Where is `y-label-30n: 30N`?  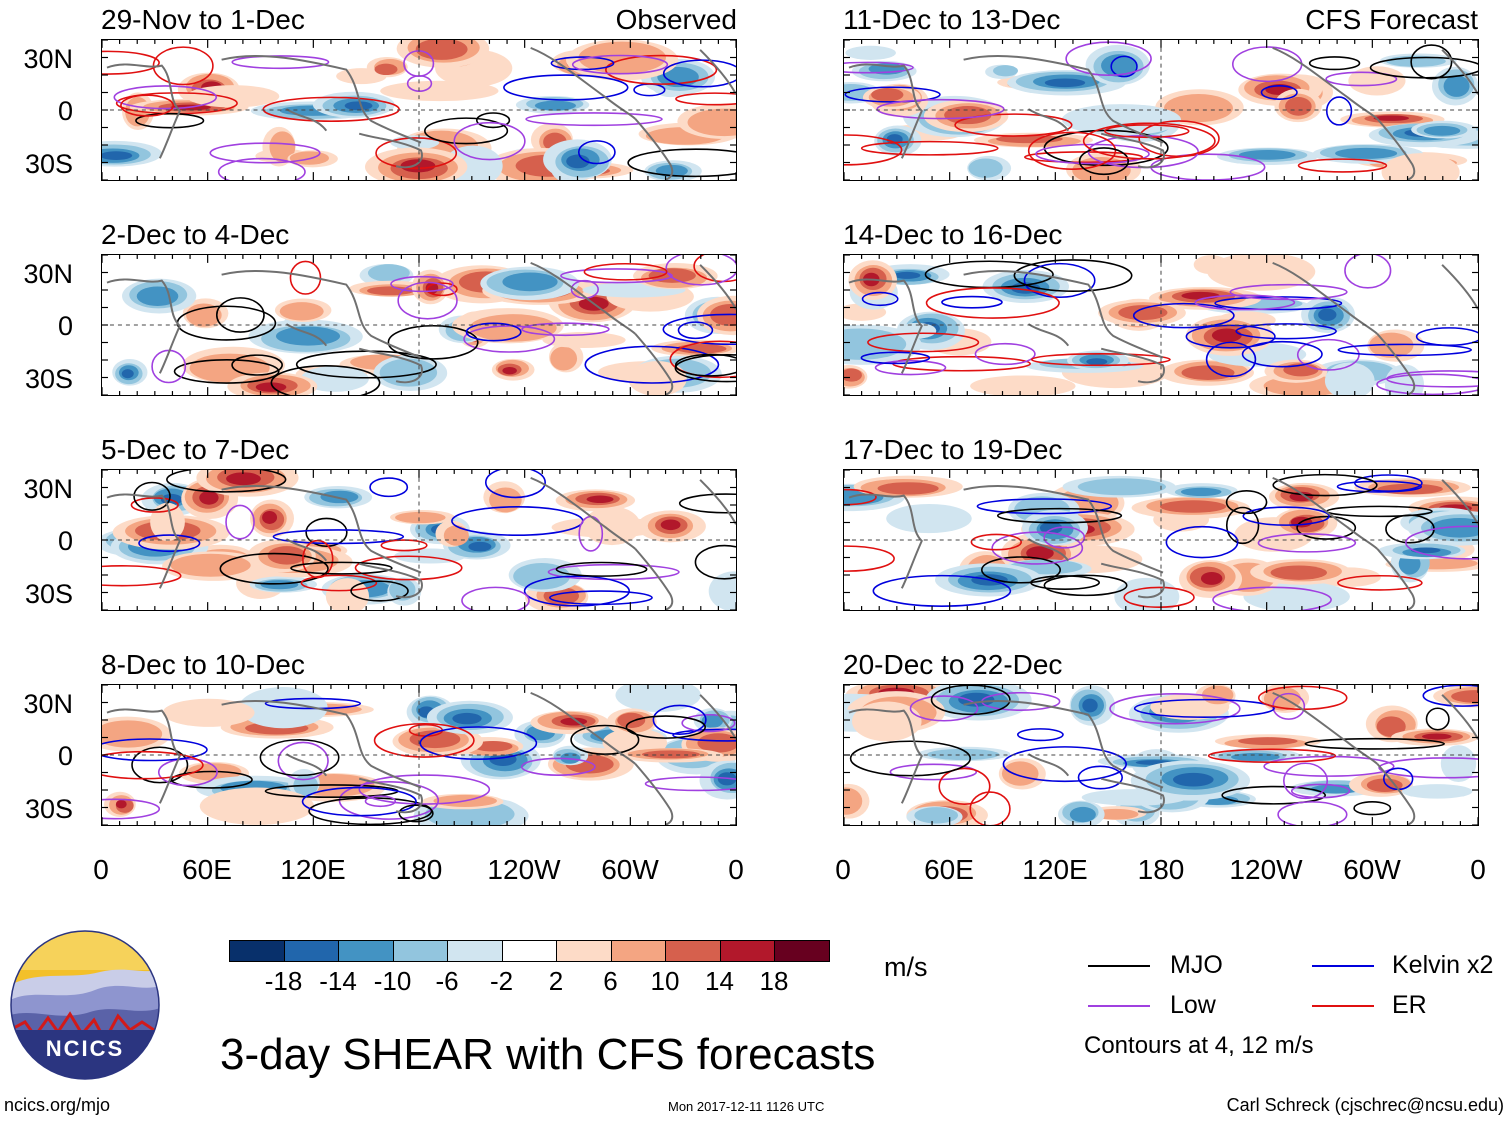
y-label-30n: 30N is located at coordinates (48, 704).